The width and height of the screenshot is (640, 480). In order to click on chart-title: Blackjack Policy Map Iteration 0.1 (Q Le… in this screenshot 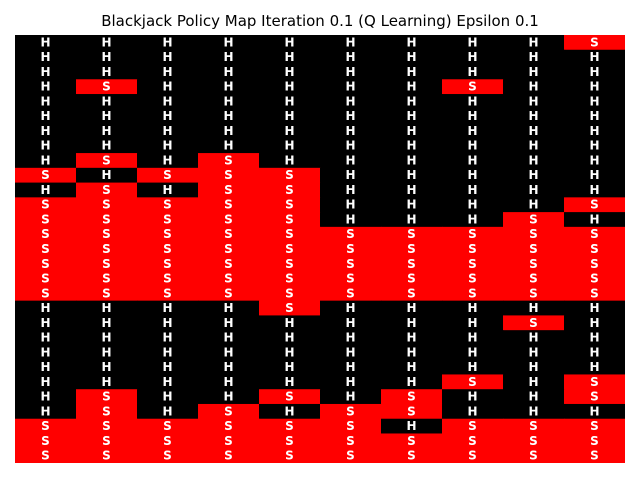, I will do `click(320, 21)`.